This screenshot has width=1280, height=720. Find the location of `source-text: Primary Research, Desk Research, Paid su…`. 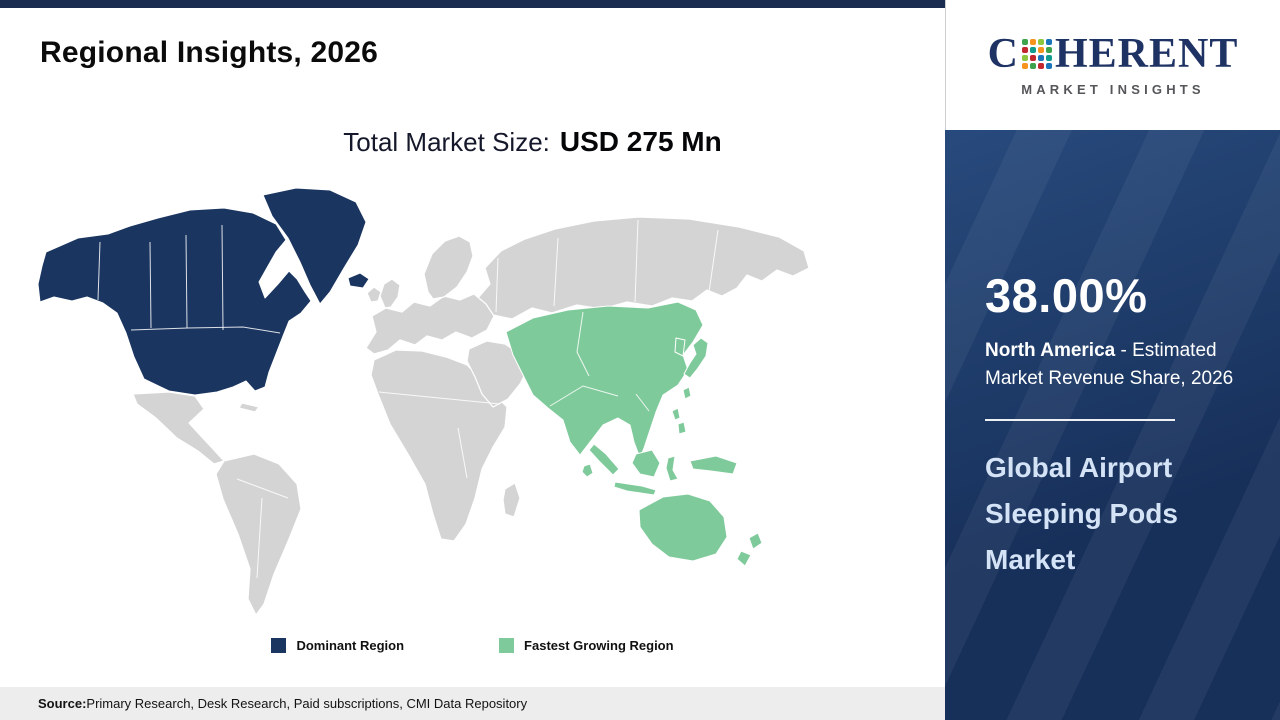

source-text: Primary Research, Desk Research, Paid su… is located at coordinates (307, 703).